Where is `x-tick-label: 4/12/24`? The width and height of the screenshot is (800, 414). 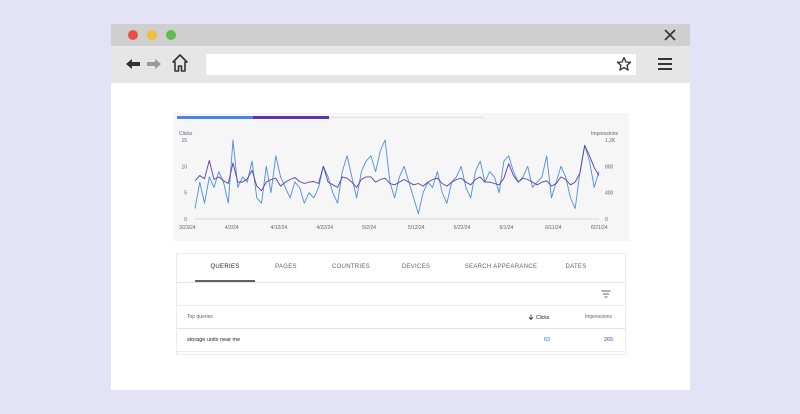 x-tick-label: 4/12/24 is located at coordinates (279, 228).